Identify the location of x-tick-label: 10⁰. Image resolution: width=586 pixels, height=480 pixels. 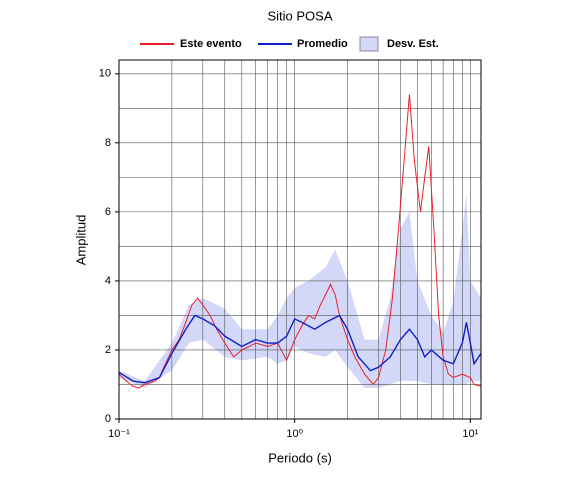
(294, 434).